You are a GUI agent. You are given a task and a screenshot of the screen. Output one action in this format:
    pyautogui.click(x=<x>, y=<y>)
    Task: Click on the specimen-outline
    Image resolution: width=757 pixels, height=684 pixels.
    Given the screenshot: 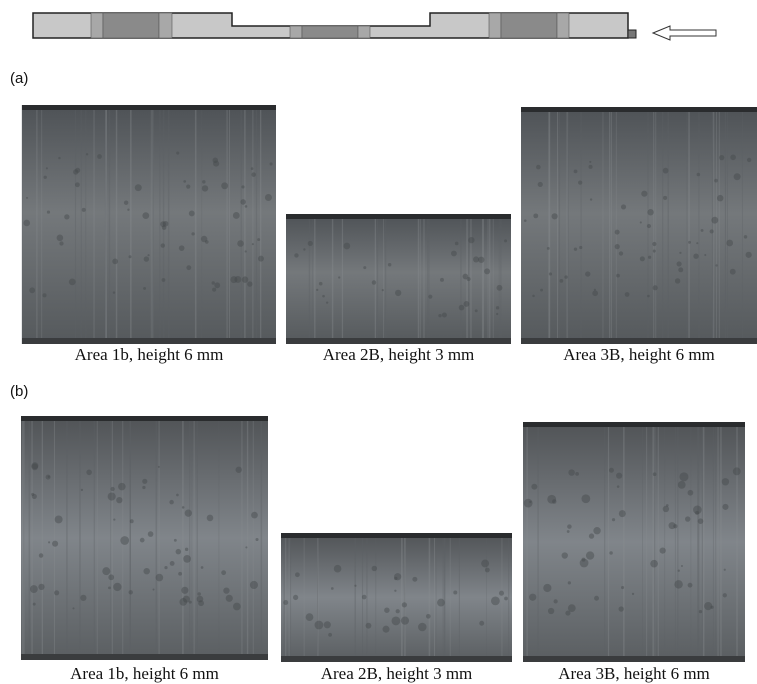 What is the action you would take?
    pyautogui.click(x=330, y=25)
    